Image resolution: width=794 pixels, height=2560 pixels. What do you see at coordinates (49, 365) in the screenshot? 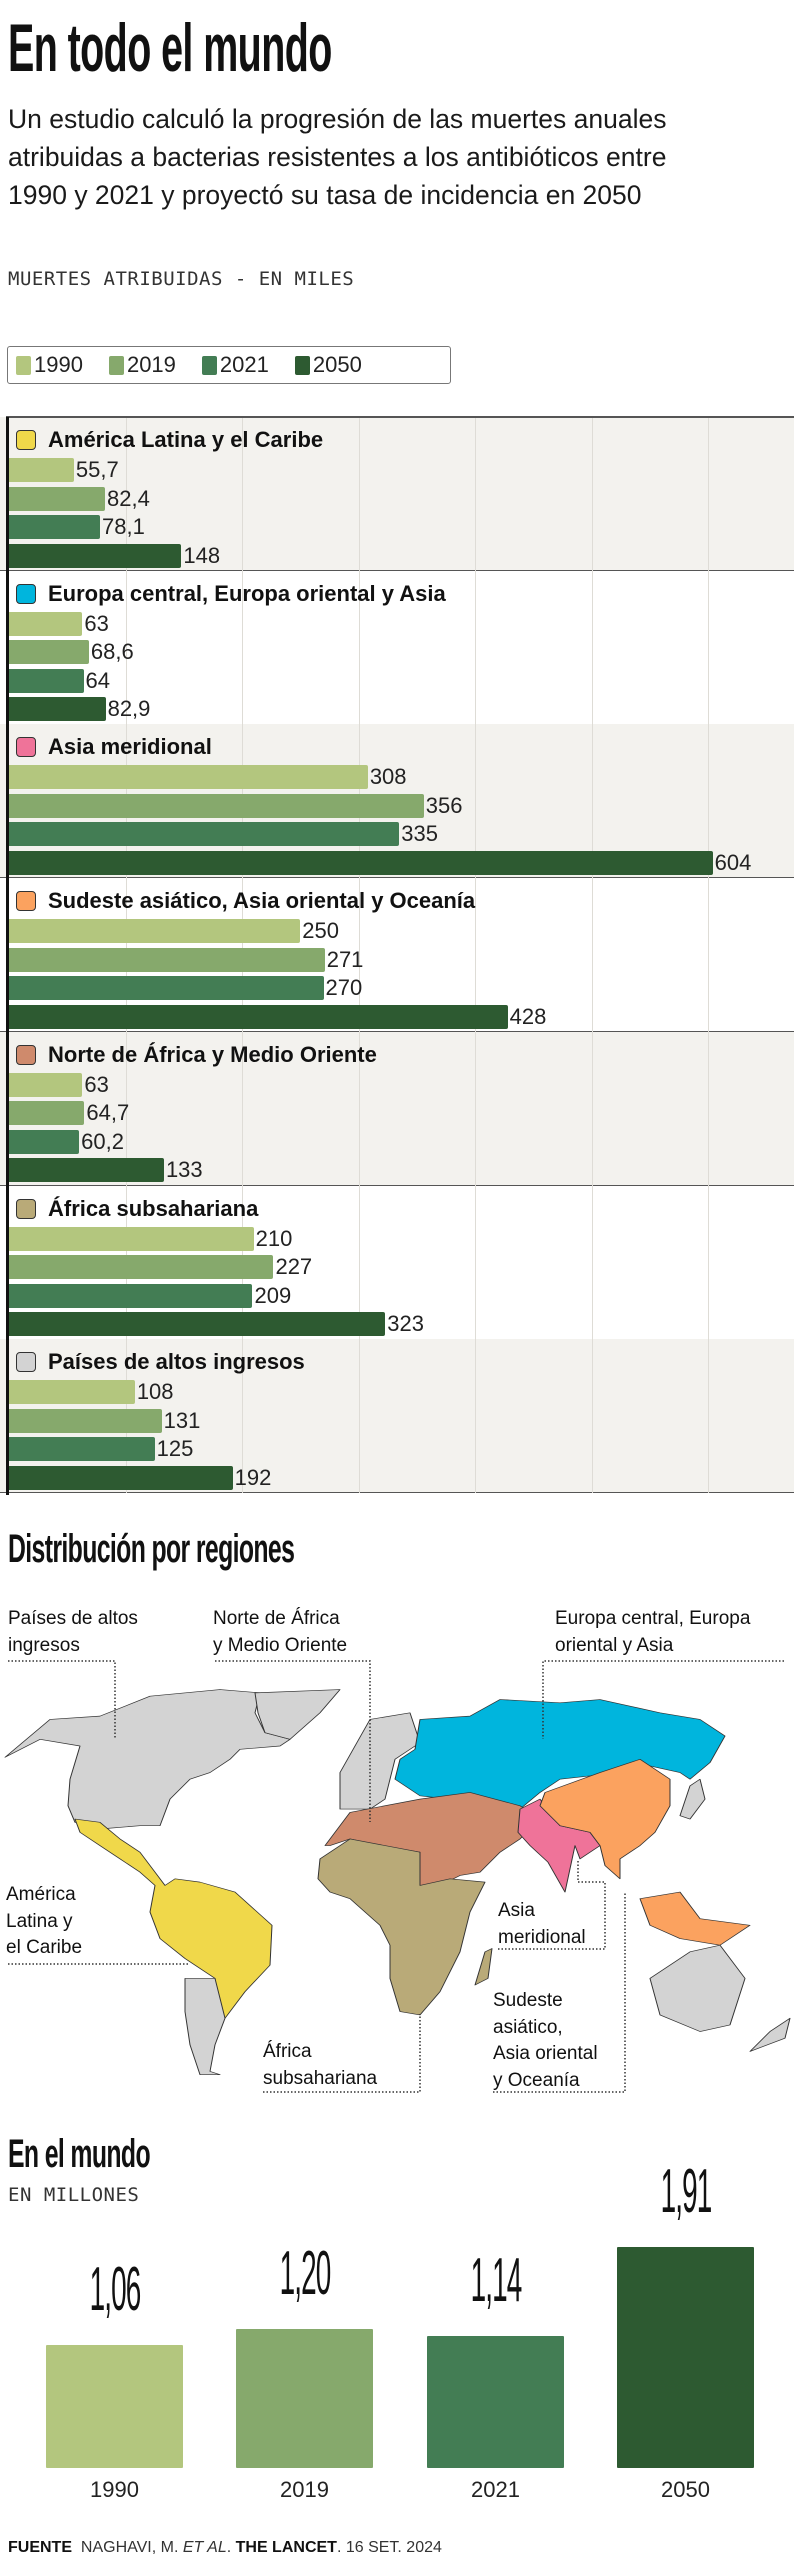
I see `legend-item-1990: 1990` at bounding box center [49, 365].